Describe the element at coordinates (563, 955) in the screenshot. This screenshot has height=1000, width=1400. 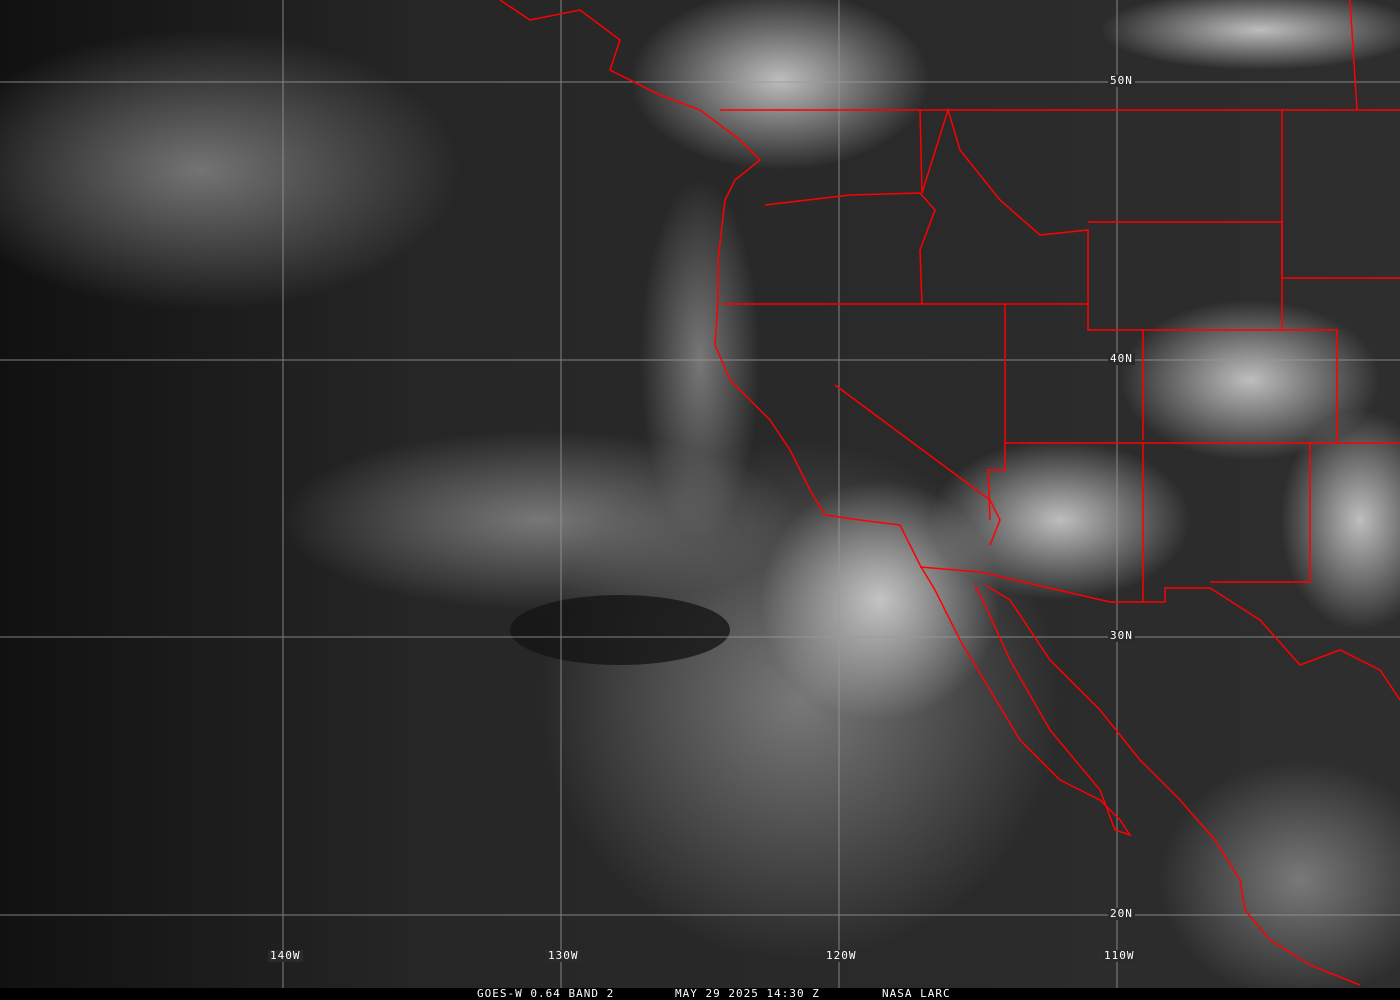
I see `lon-label-130w: 130W` at that location.